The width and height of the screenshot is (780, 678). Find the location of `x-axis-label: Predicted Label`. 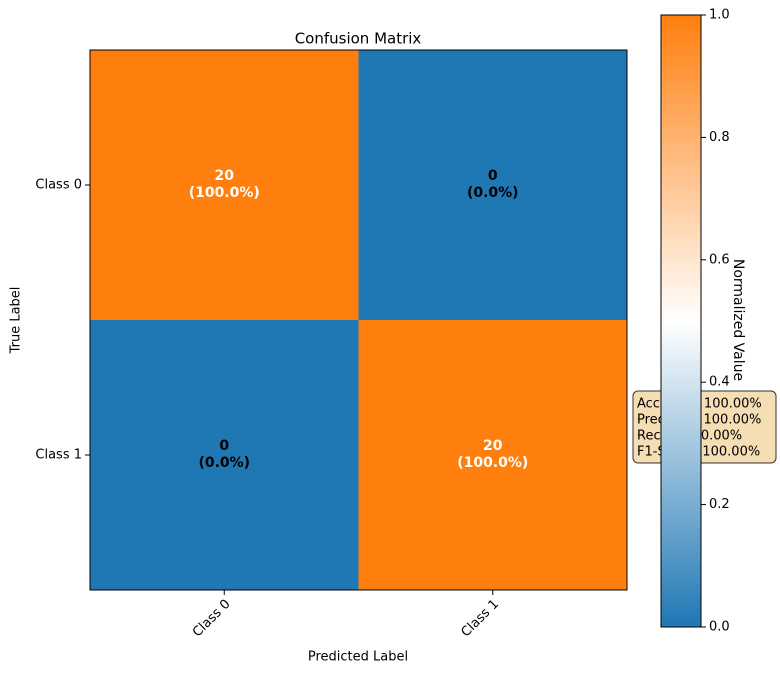

x-axis-label: Predicted Label is located at coordinates (358, 657).